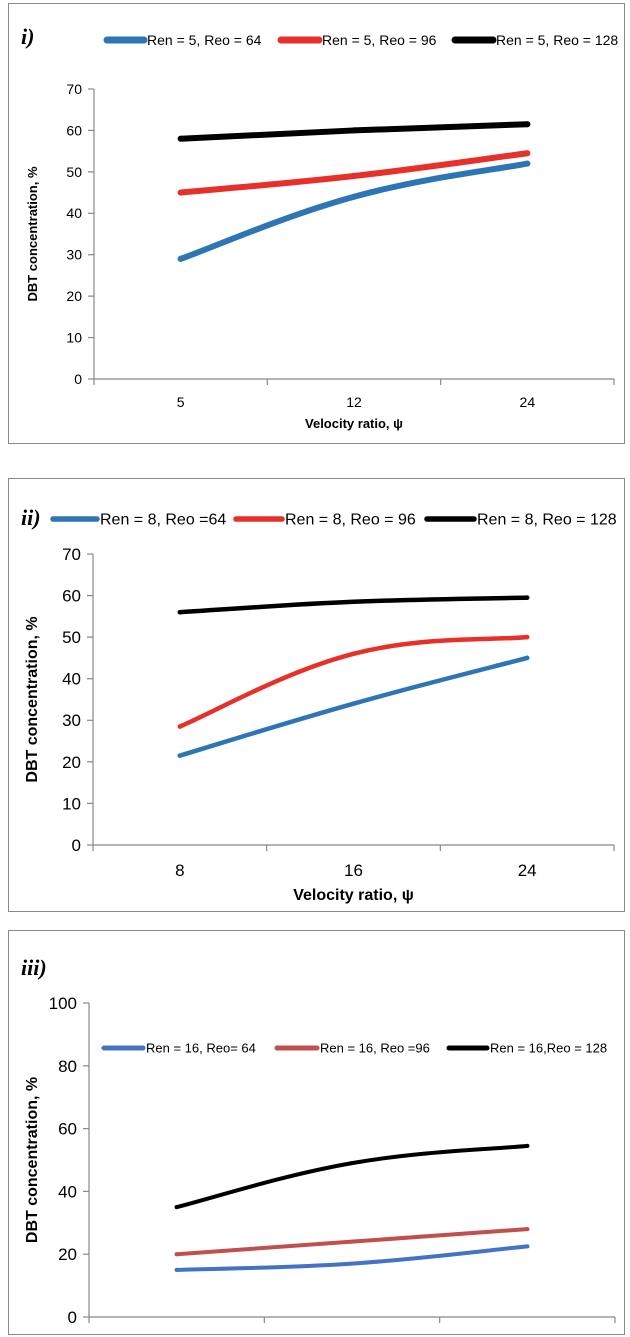  What do you see at coordinates (74, 172) in the screenshot?
I see `y-tick-label-1: 50` at bounding box center [74, 172].